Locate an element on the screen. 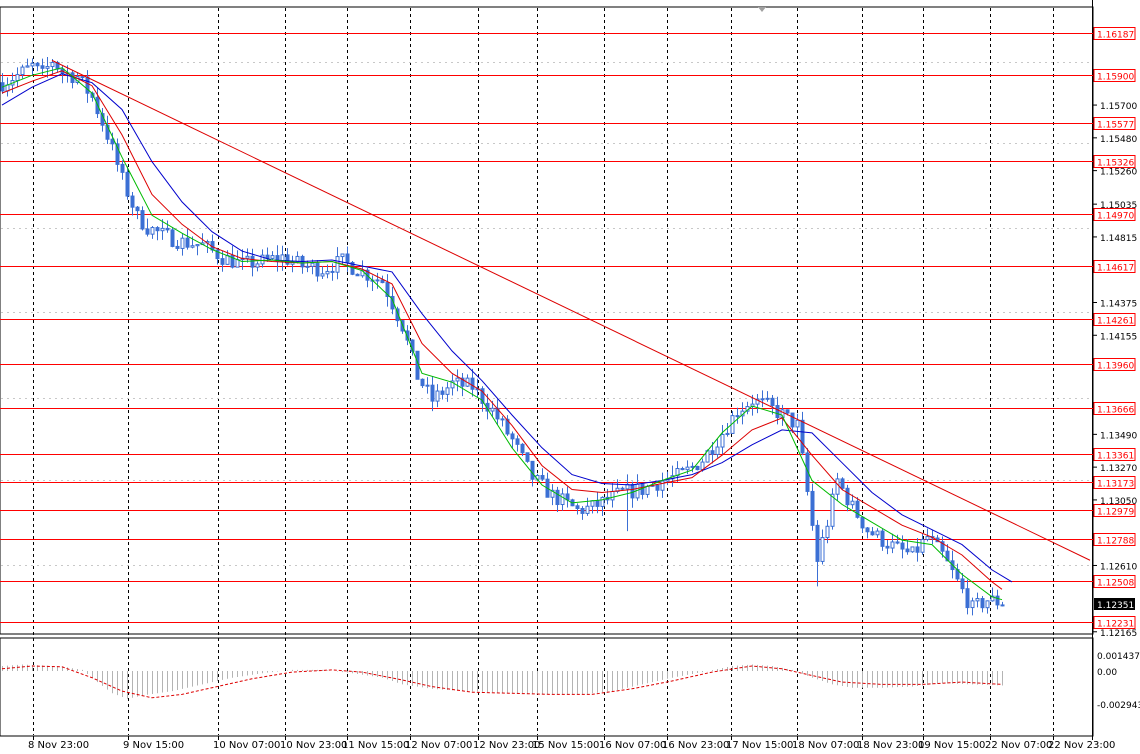 The height and width of the screenshot is (754, 1140). time-axis-label: 12 Nov 07:00 is located at coordinates (438, 745).